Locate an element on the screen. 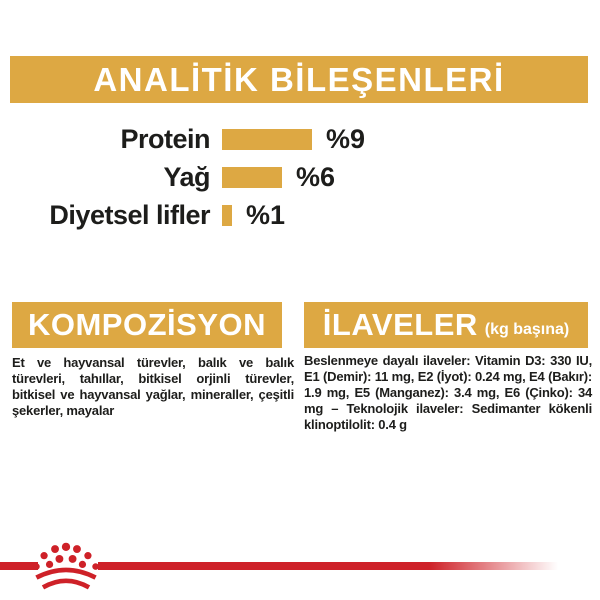 This screenshot has width=600, height=600. analytic-components-header: ANALİTİK BİLEŞENLERİ is located at coordinates (299, 79).